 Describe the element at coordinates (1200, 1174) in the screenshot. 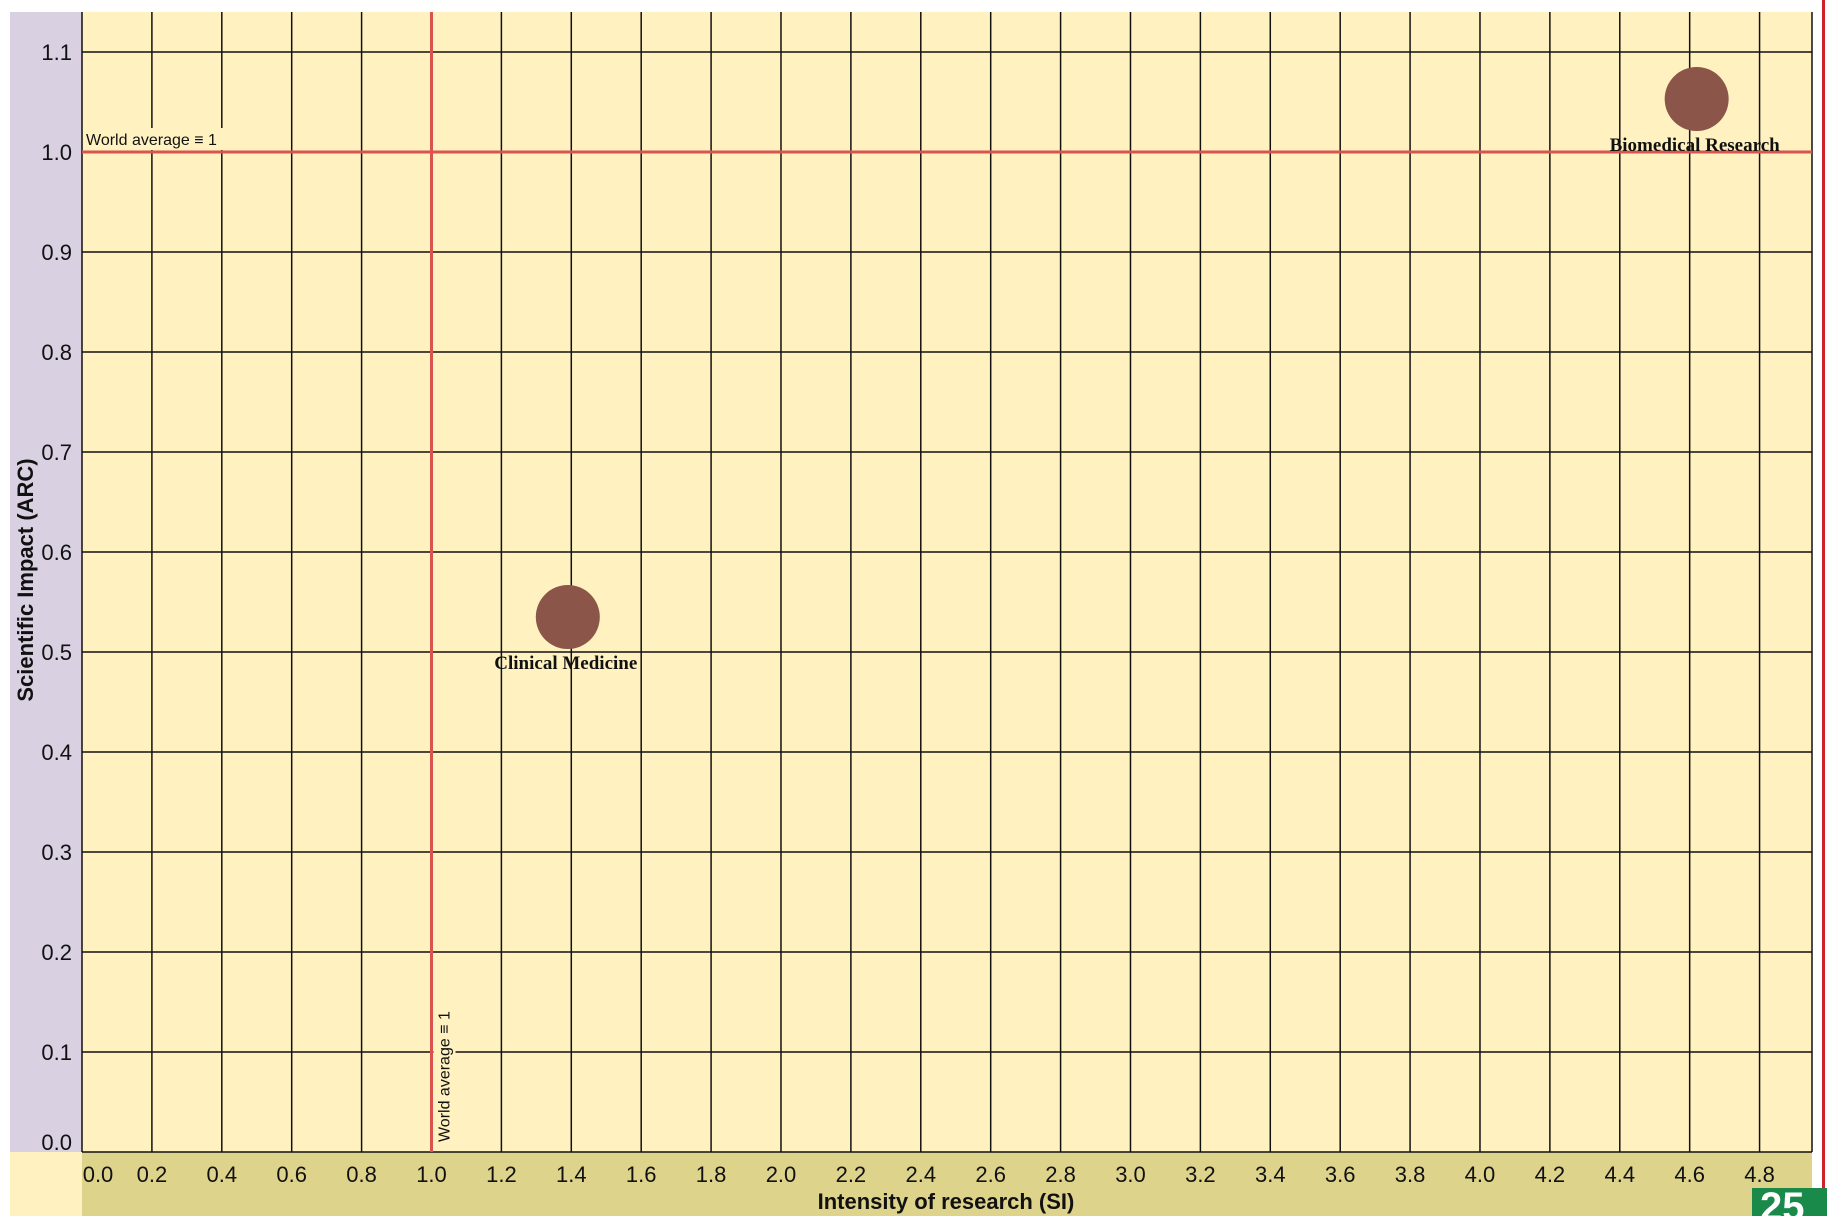

I see `x-tick-label: 3.2` at that location.